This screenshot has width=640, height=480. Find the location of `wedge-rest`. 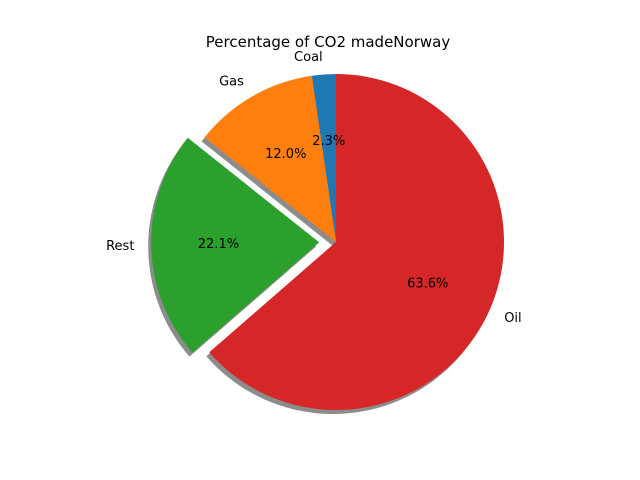

wedge-rest is located at coordinates (235, 245).